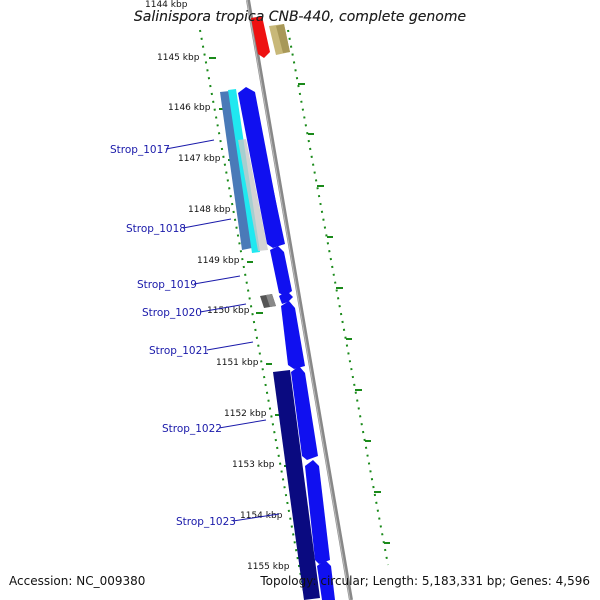 The height and width of the screenshot is (600, 600). Describe the element at coordinates (179, 351) in the screenshot. I see `gene-label-strop-1021: Strop_1021` at that location.